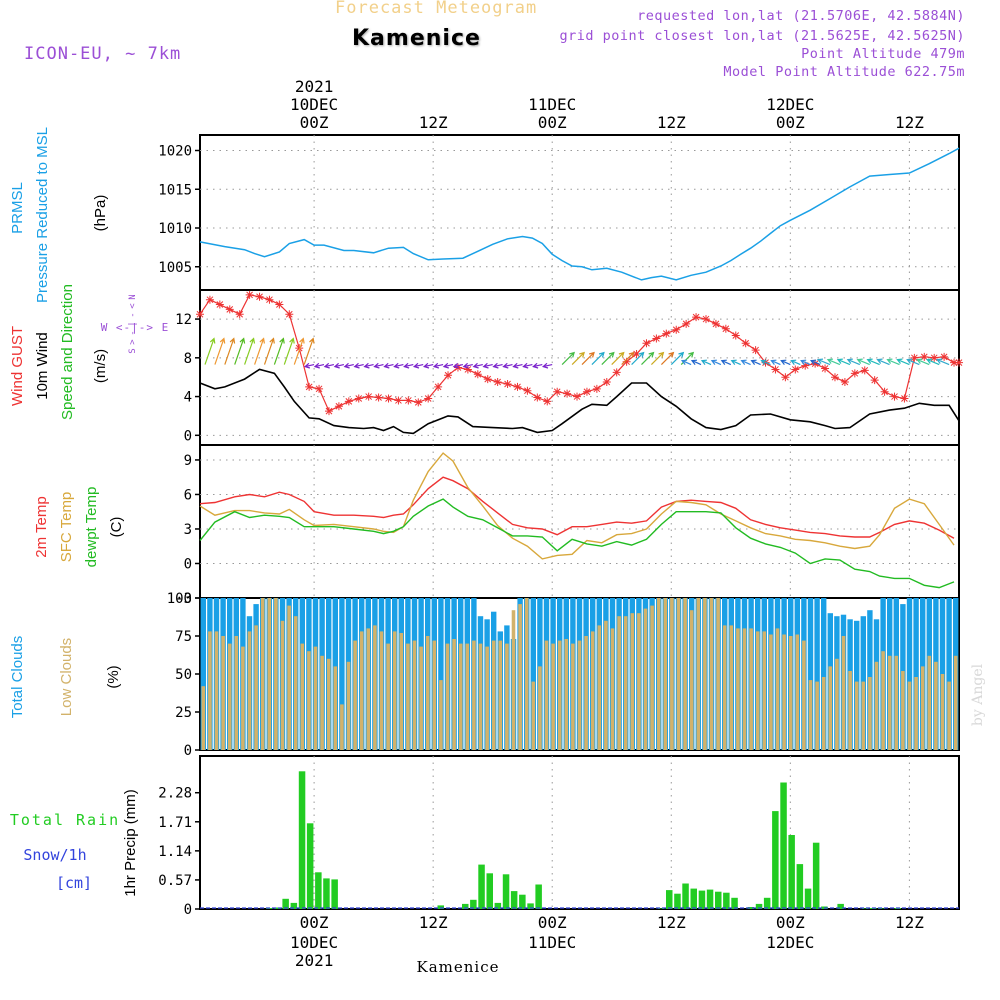  I want to click on meteogram-title: Forecast Meteogram, so click(436, 9).